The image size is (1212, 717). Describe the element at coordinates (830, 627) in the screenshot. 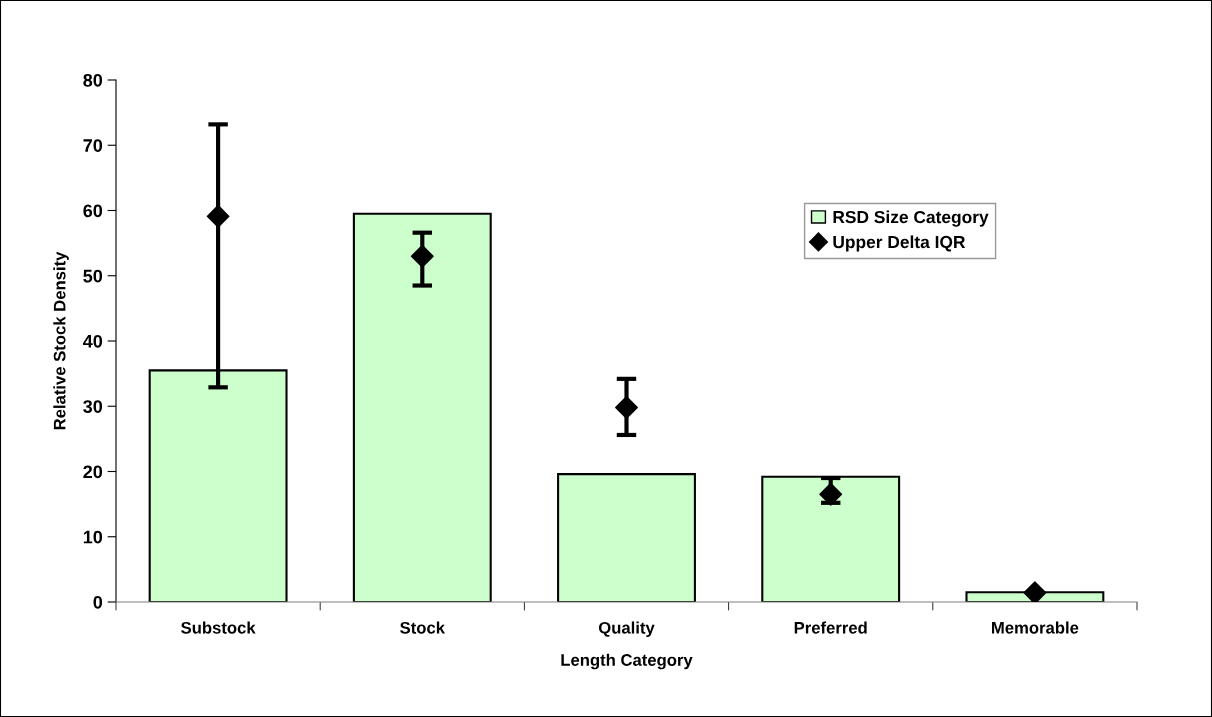

I see `x-tick-label: Preferred` at that location.